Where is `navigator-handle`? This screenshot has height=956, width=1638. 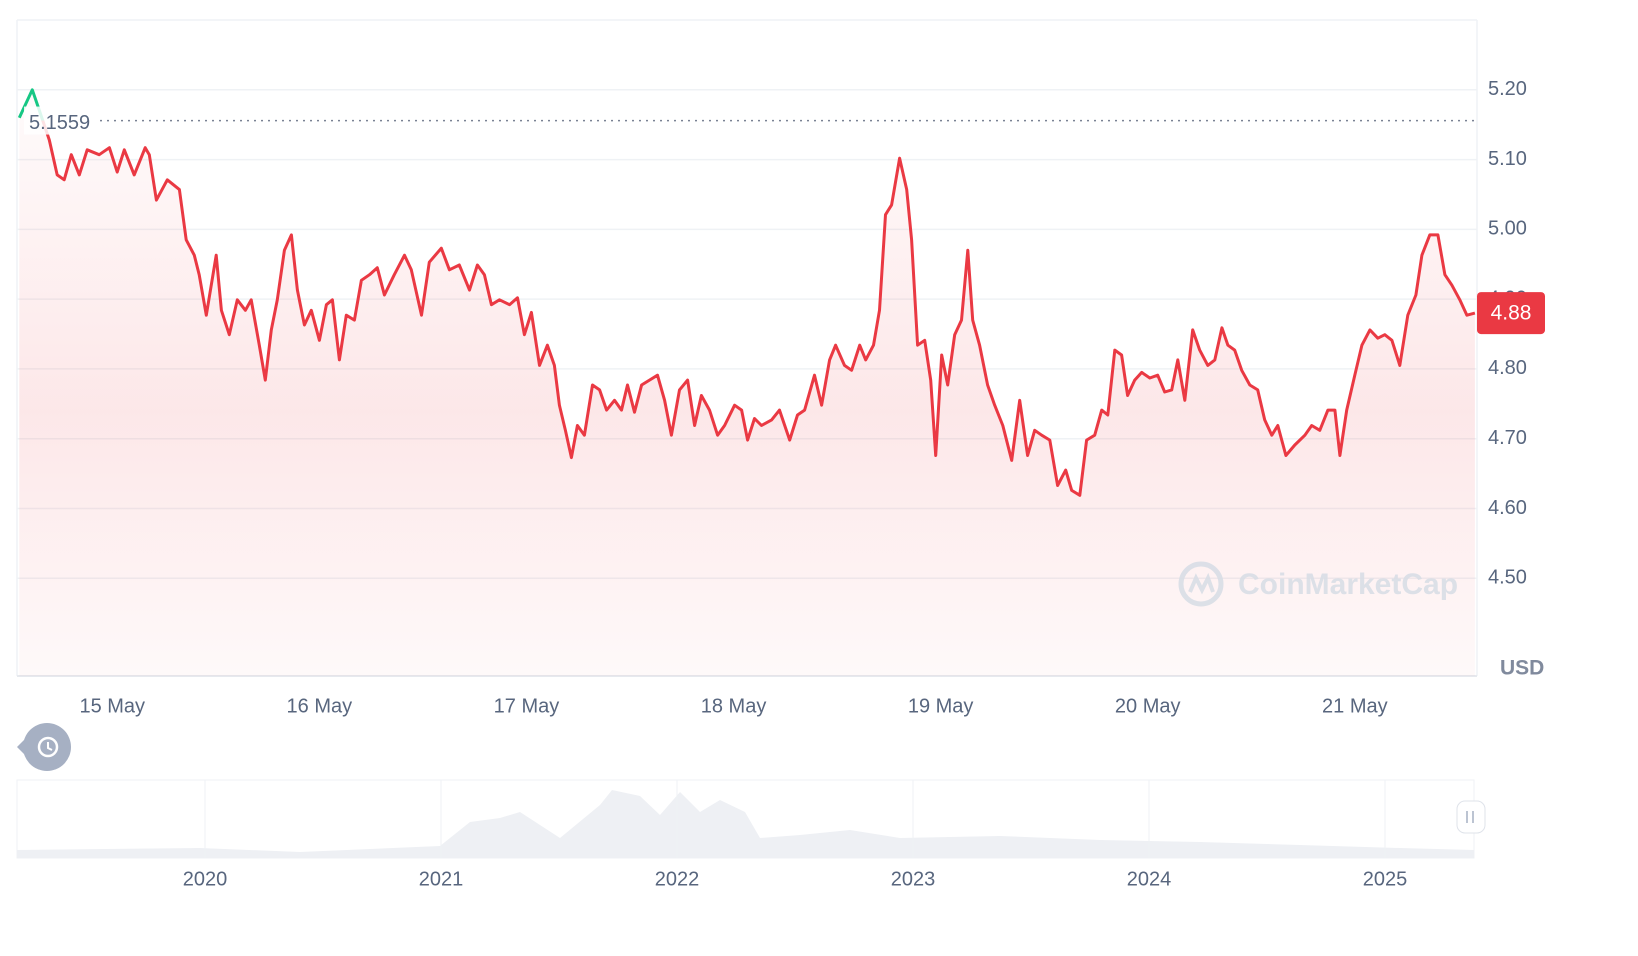 navigator-handle is located at coordinates (1471, 817).